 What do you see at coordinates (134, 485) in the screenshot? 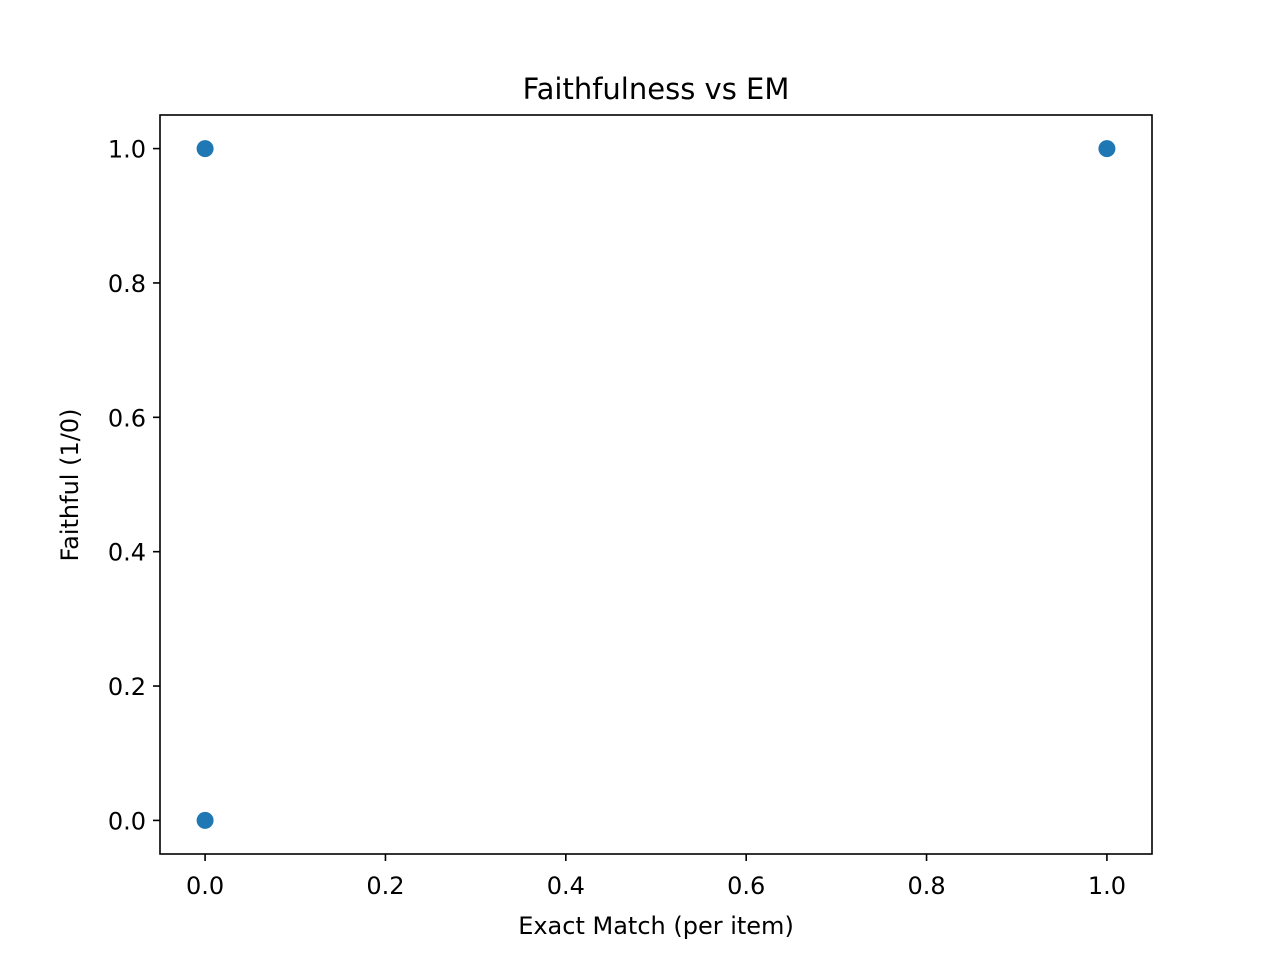
I see `y-axis: 0.0 0.2 0.4 0.6 0.8 1.0` at bounding box center [134, 485].